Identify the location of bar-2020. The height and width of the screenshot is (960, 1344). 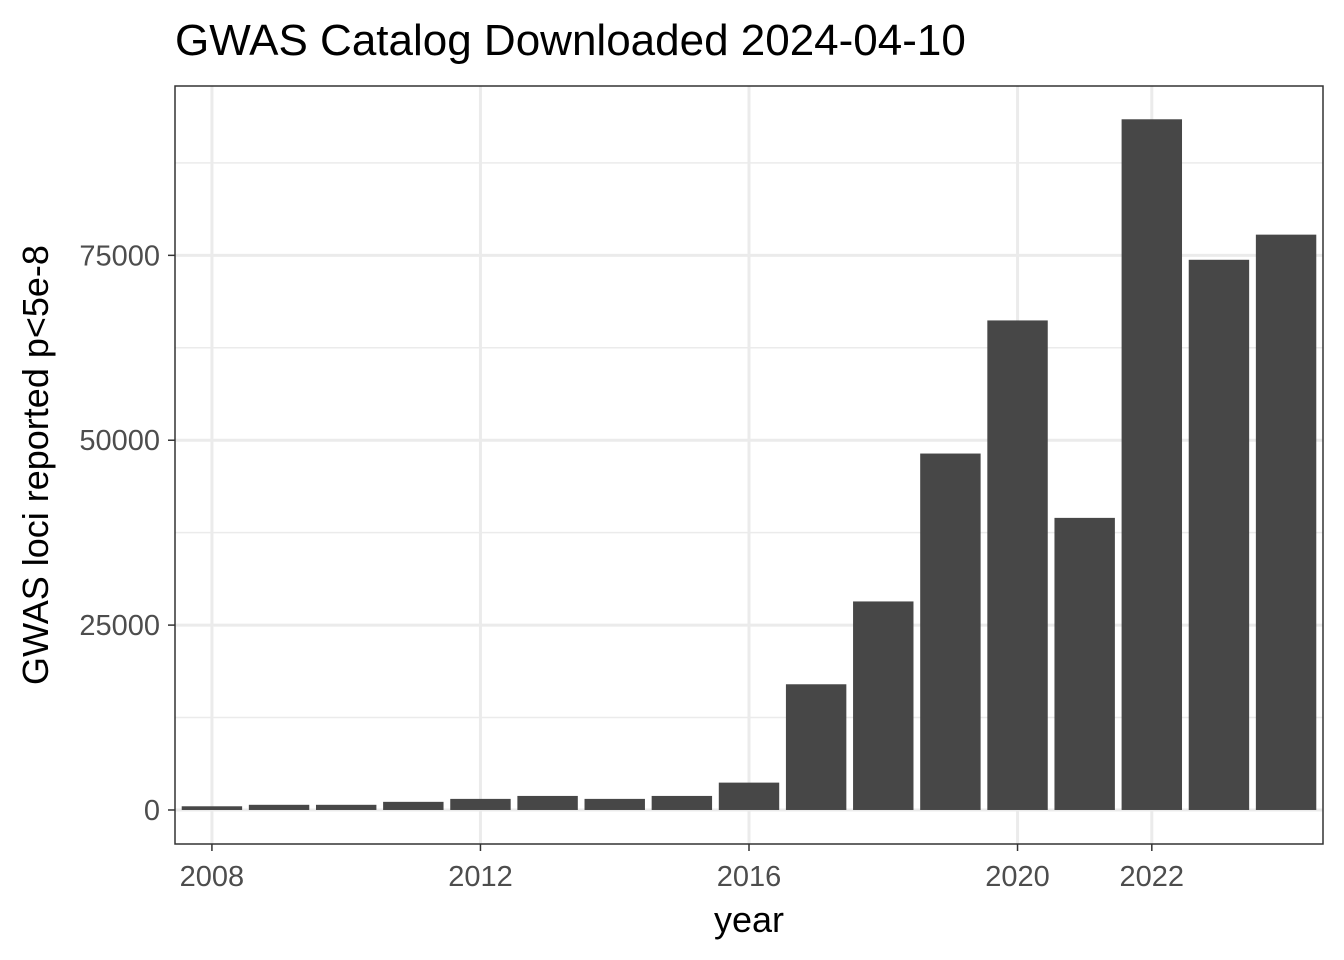
(1017, 565).